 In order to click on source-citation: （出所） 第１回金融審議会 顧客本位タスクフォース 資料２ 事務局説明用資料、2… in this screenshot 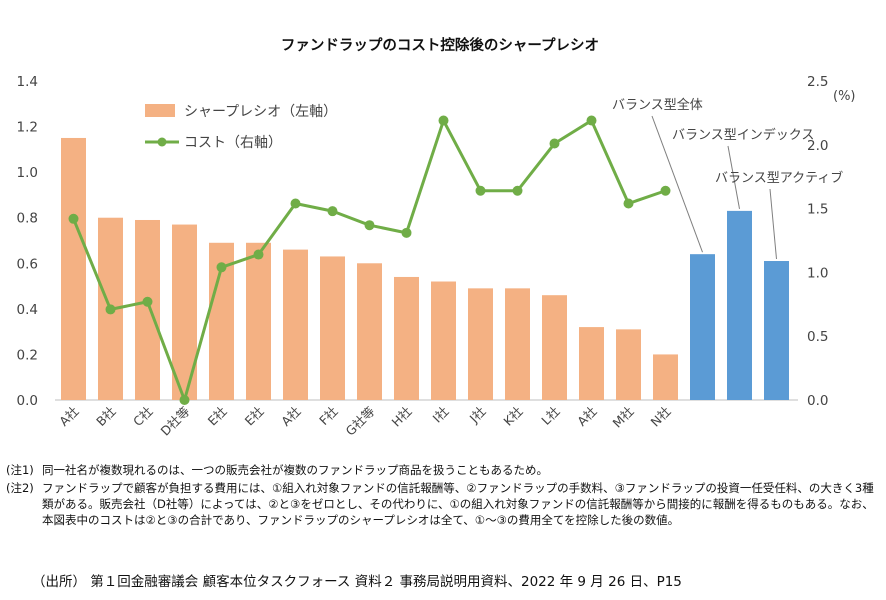, I will do `click(357, 582)`.